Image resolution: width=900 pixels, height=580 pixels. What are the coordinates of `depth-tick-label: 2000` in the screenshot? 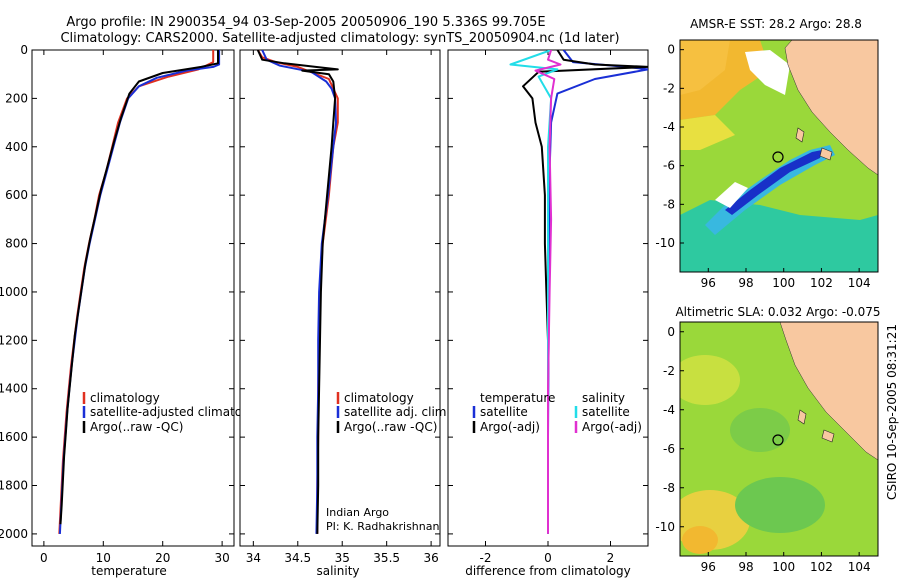 It's located at (14, 534).